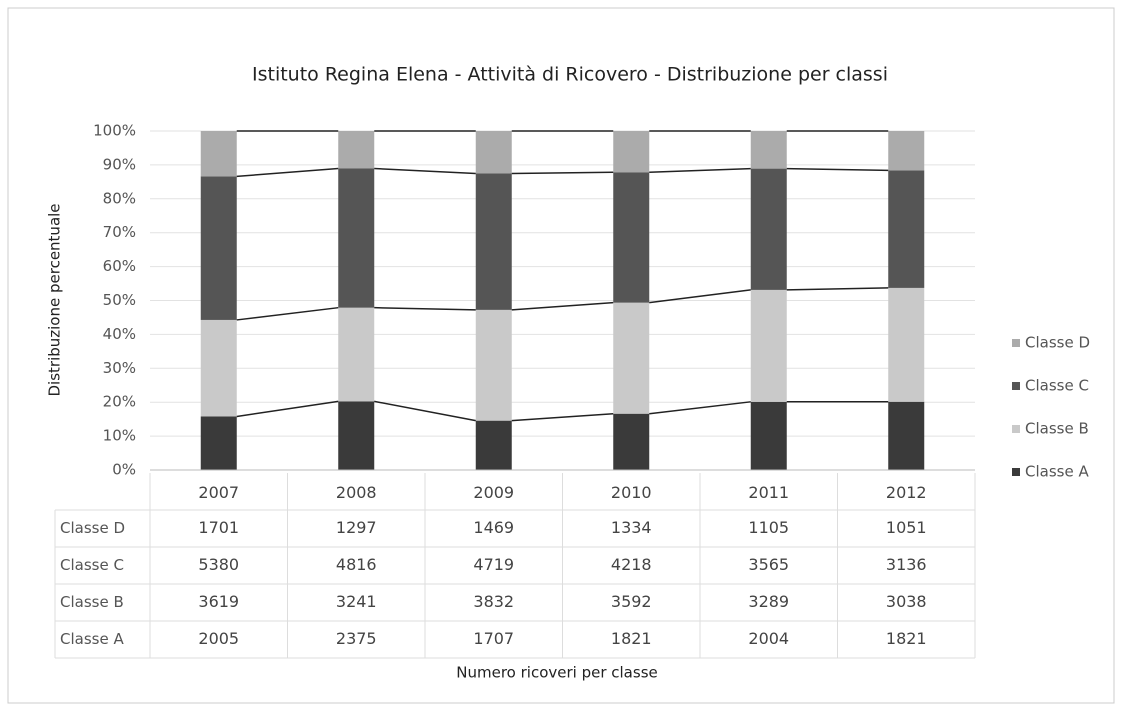 Image resolution: width=1122 pixels, height=711 pixels. What do you see at coordinates (768, 601) in the screenshot?
I see `table-cell: 3289` at bounding box center [768, 601].